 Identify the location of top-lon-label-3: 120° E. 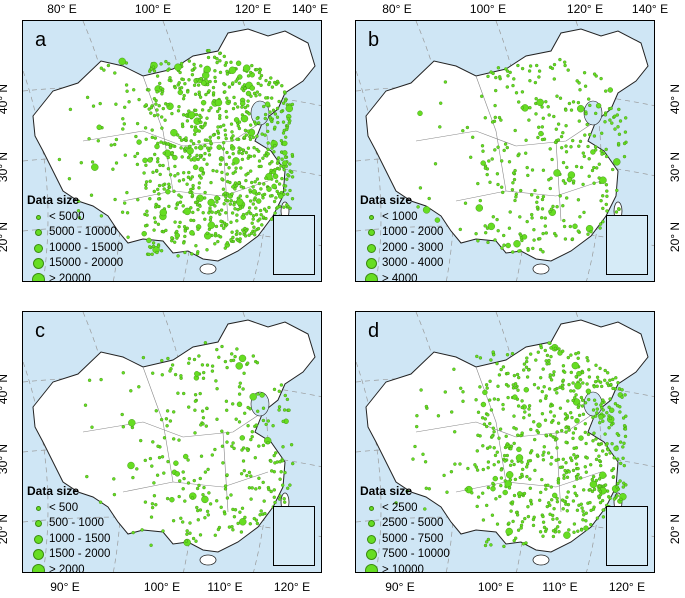
(253, 9).